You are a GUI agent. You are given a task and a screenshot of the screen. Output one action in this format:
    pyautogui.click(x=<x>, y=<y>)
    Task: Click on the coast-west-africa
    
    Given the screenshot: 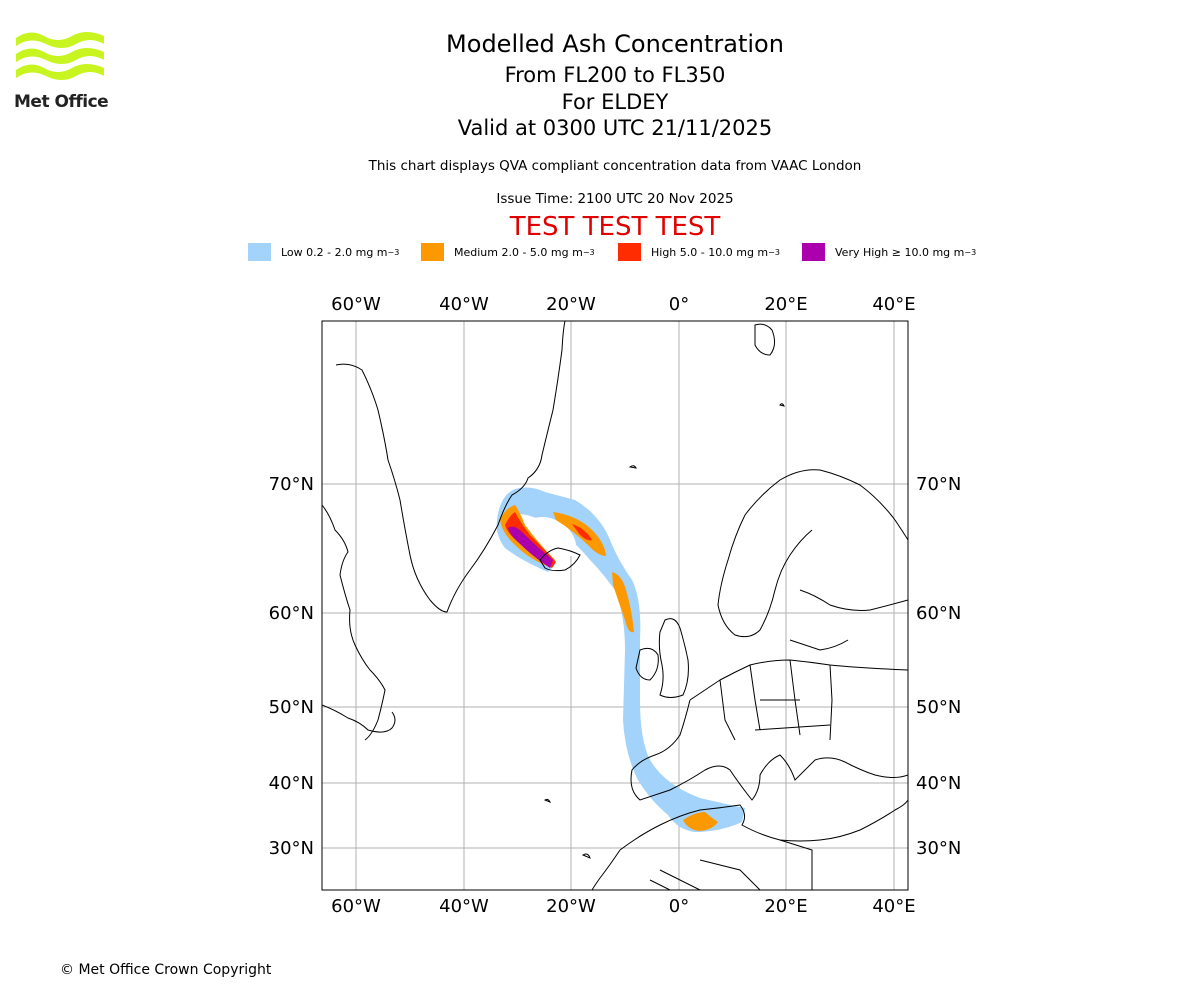 What is the action you would take?
    pyautogui.click(x=606, y=869)
    